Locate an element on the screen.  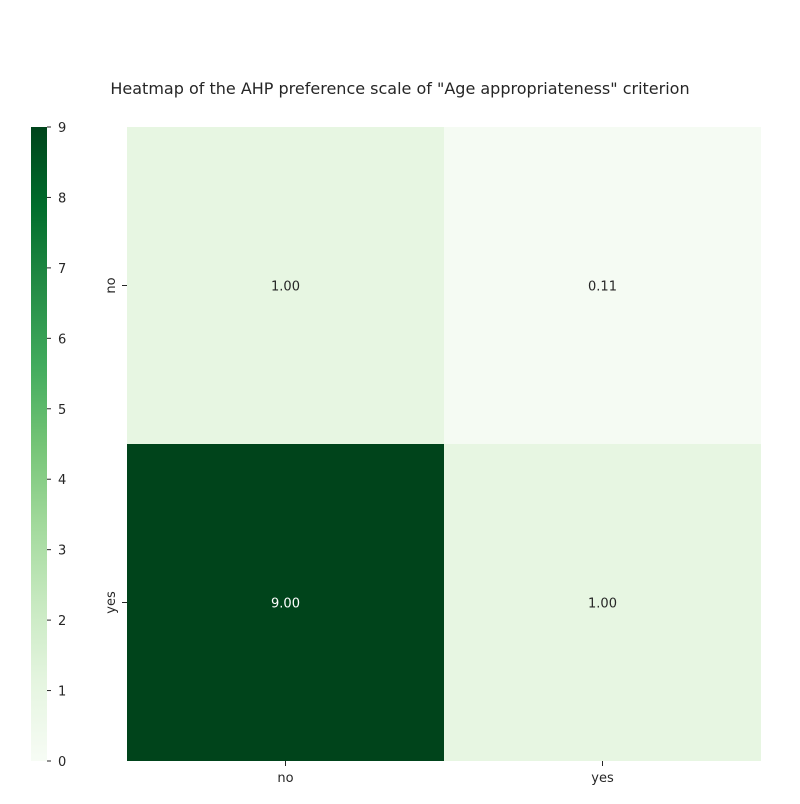
colorbar-tick-label: 2 is located at coordinates (62, 621).